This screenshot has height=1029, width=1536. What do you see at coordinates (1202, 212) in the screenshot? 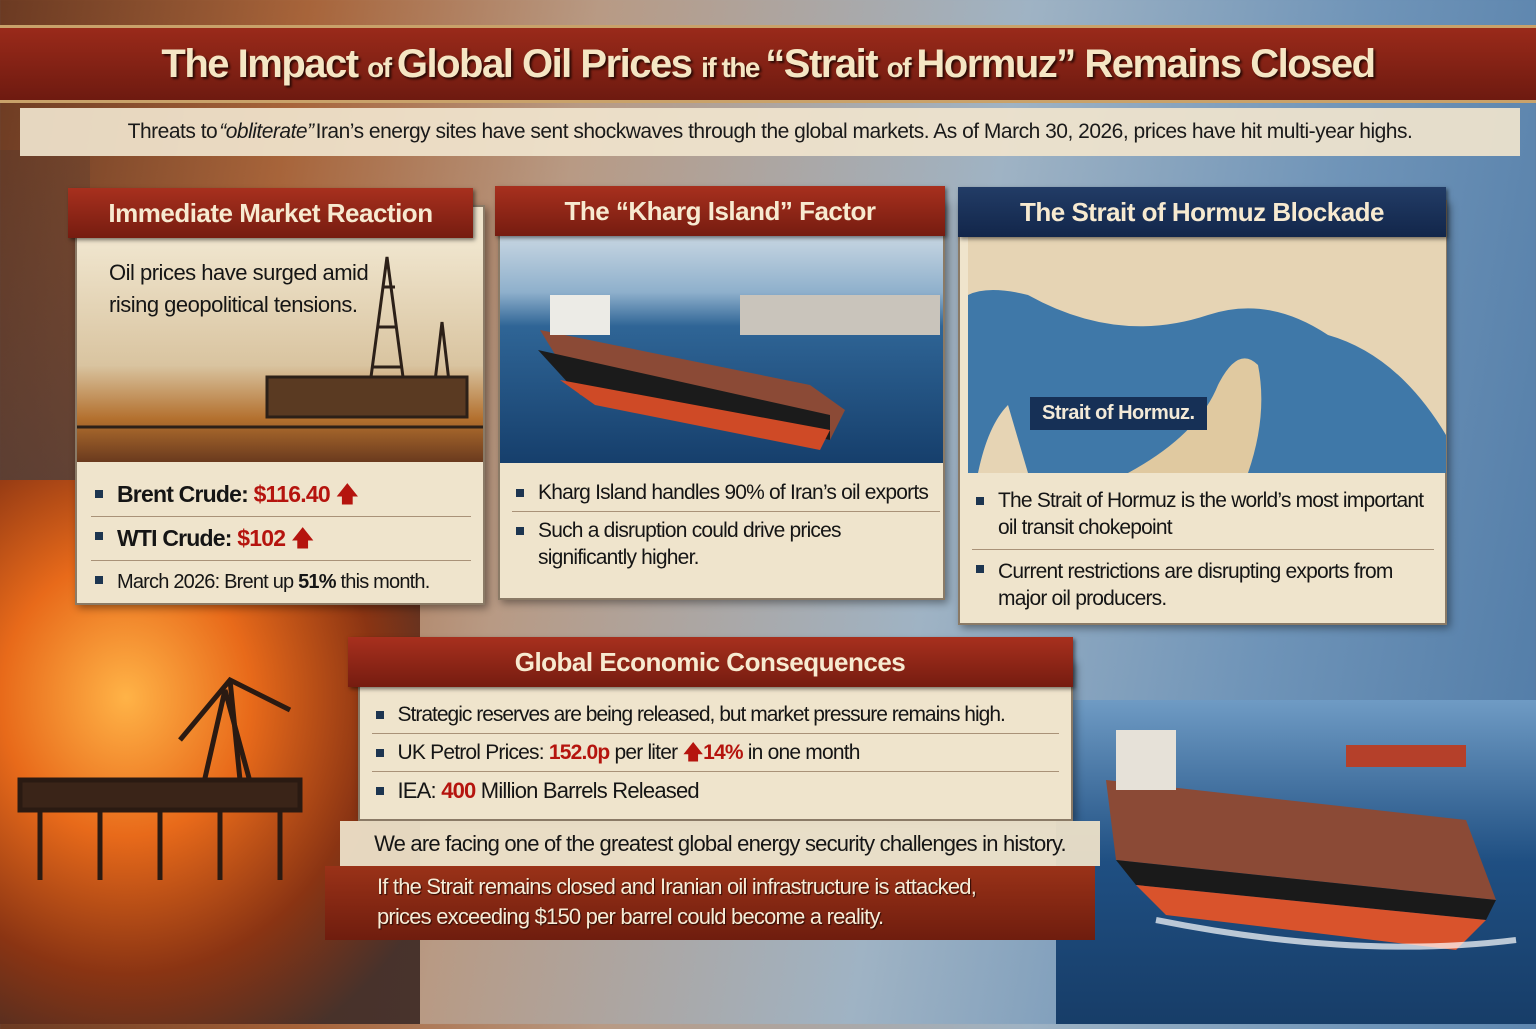
I see `hormuz-blockade-heading: The Strait of Hormuz Blockade` at bounding box center [1202, 212].